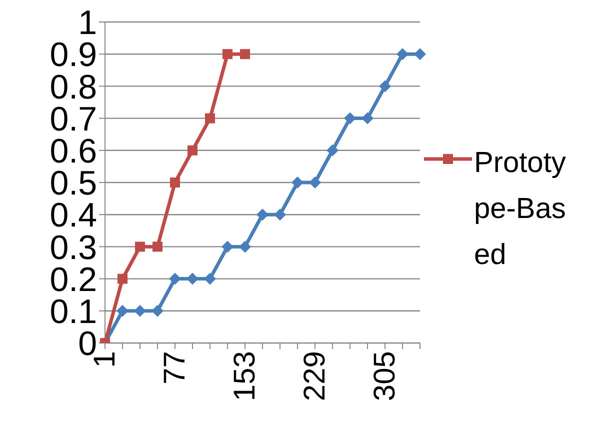 This screenshot has width=602, height=438. What do you see at coordinates (520, 209) in the screenshot?
I see `legend-label: Prototype-Based` at bounding box center [520, 209].